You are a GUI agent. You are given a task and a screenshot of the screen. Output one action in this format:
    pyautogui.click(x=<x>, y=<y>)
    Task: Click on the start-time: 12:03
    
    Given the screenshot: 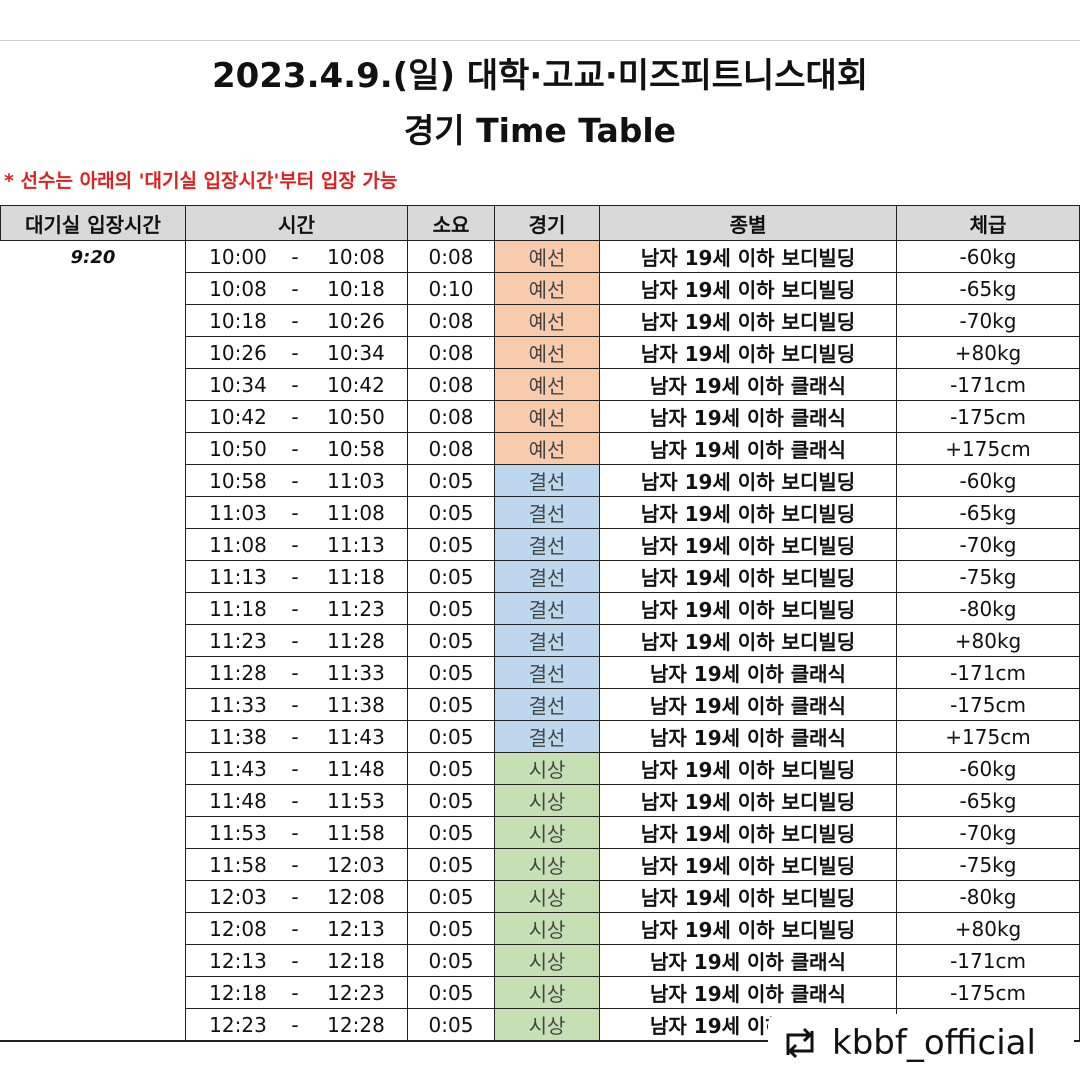 What is the action you would take?
    pyautogui.click(x=238, y=897)
    